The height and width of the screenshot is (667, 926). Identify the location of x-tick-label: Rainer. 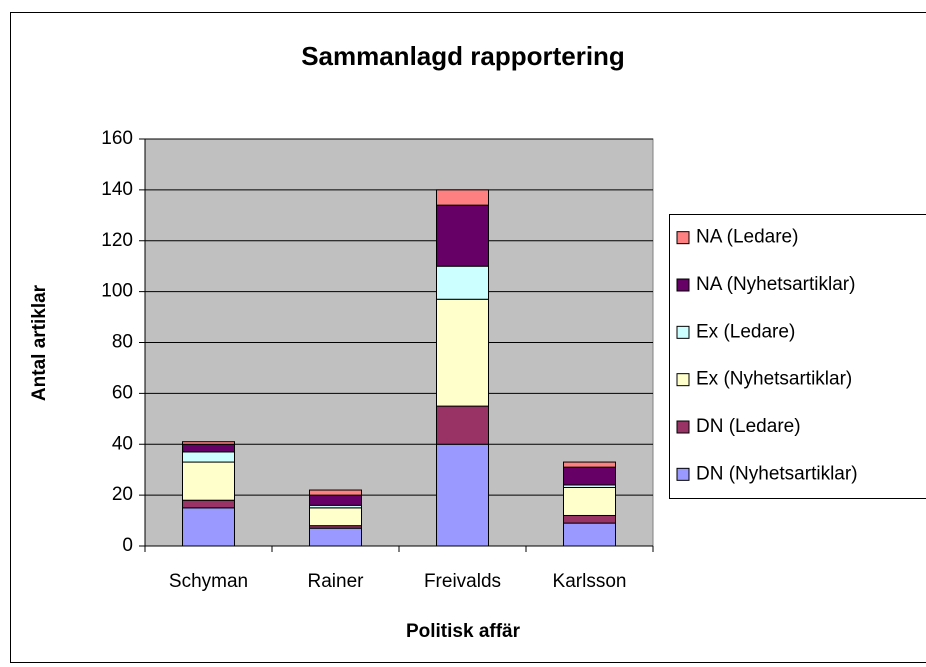
(336, 581).